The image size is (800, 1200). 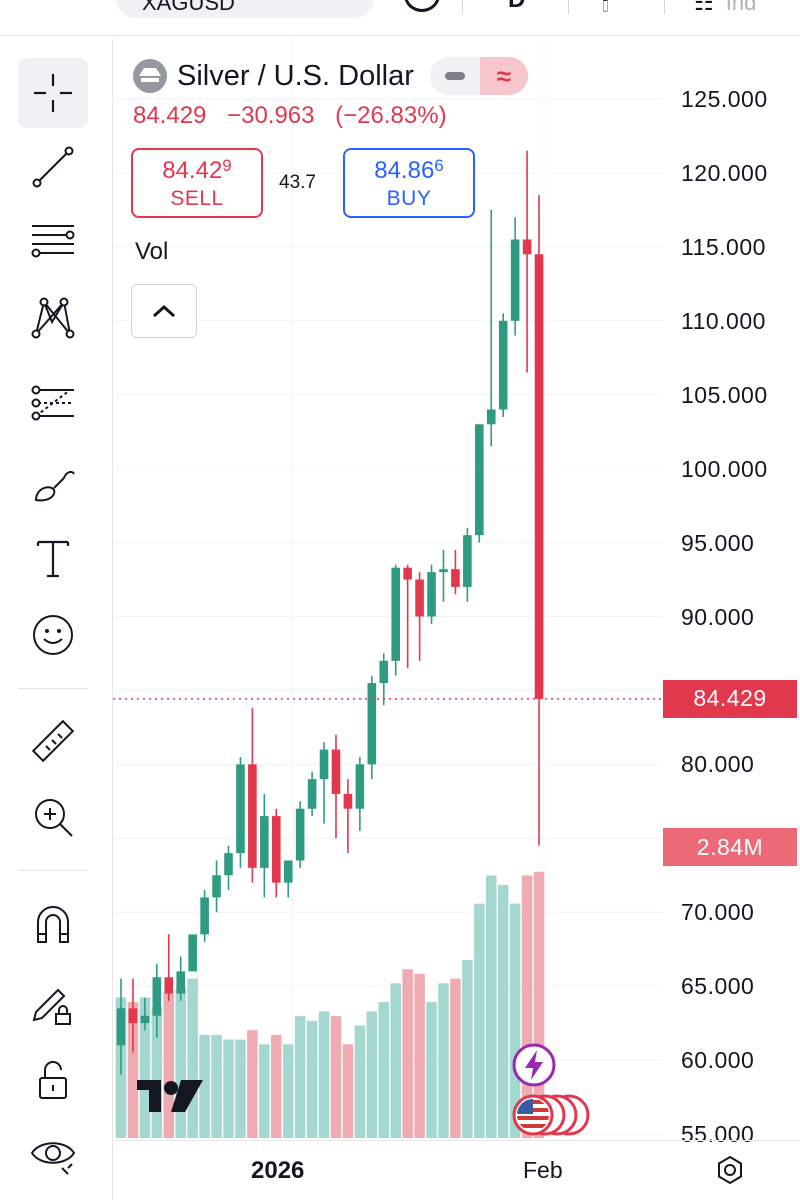 What do you see at coordinates (150, 76) in the screenshot?
I see `silver-logo-icon` at bounding box center [150, 76].